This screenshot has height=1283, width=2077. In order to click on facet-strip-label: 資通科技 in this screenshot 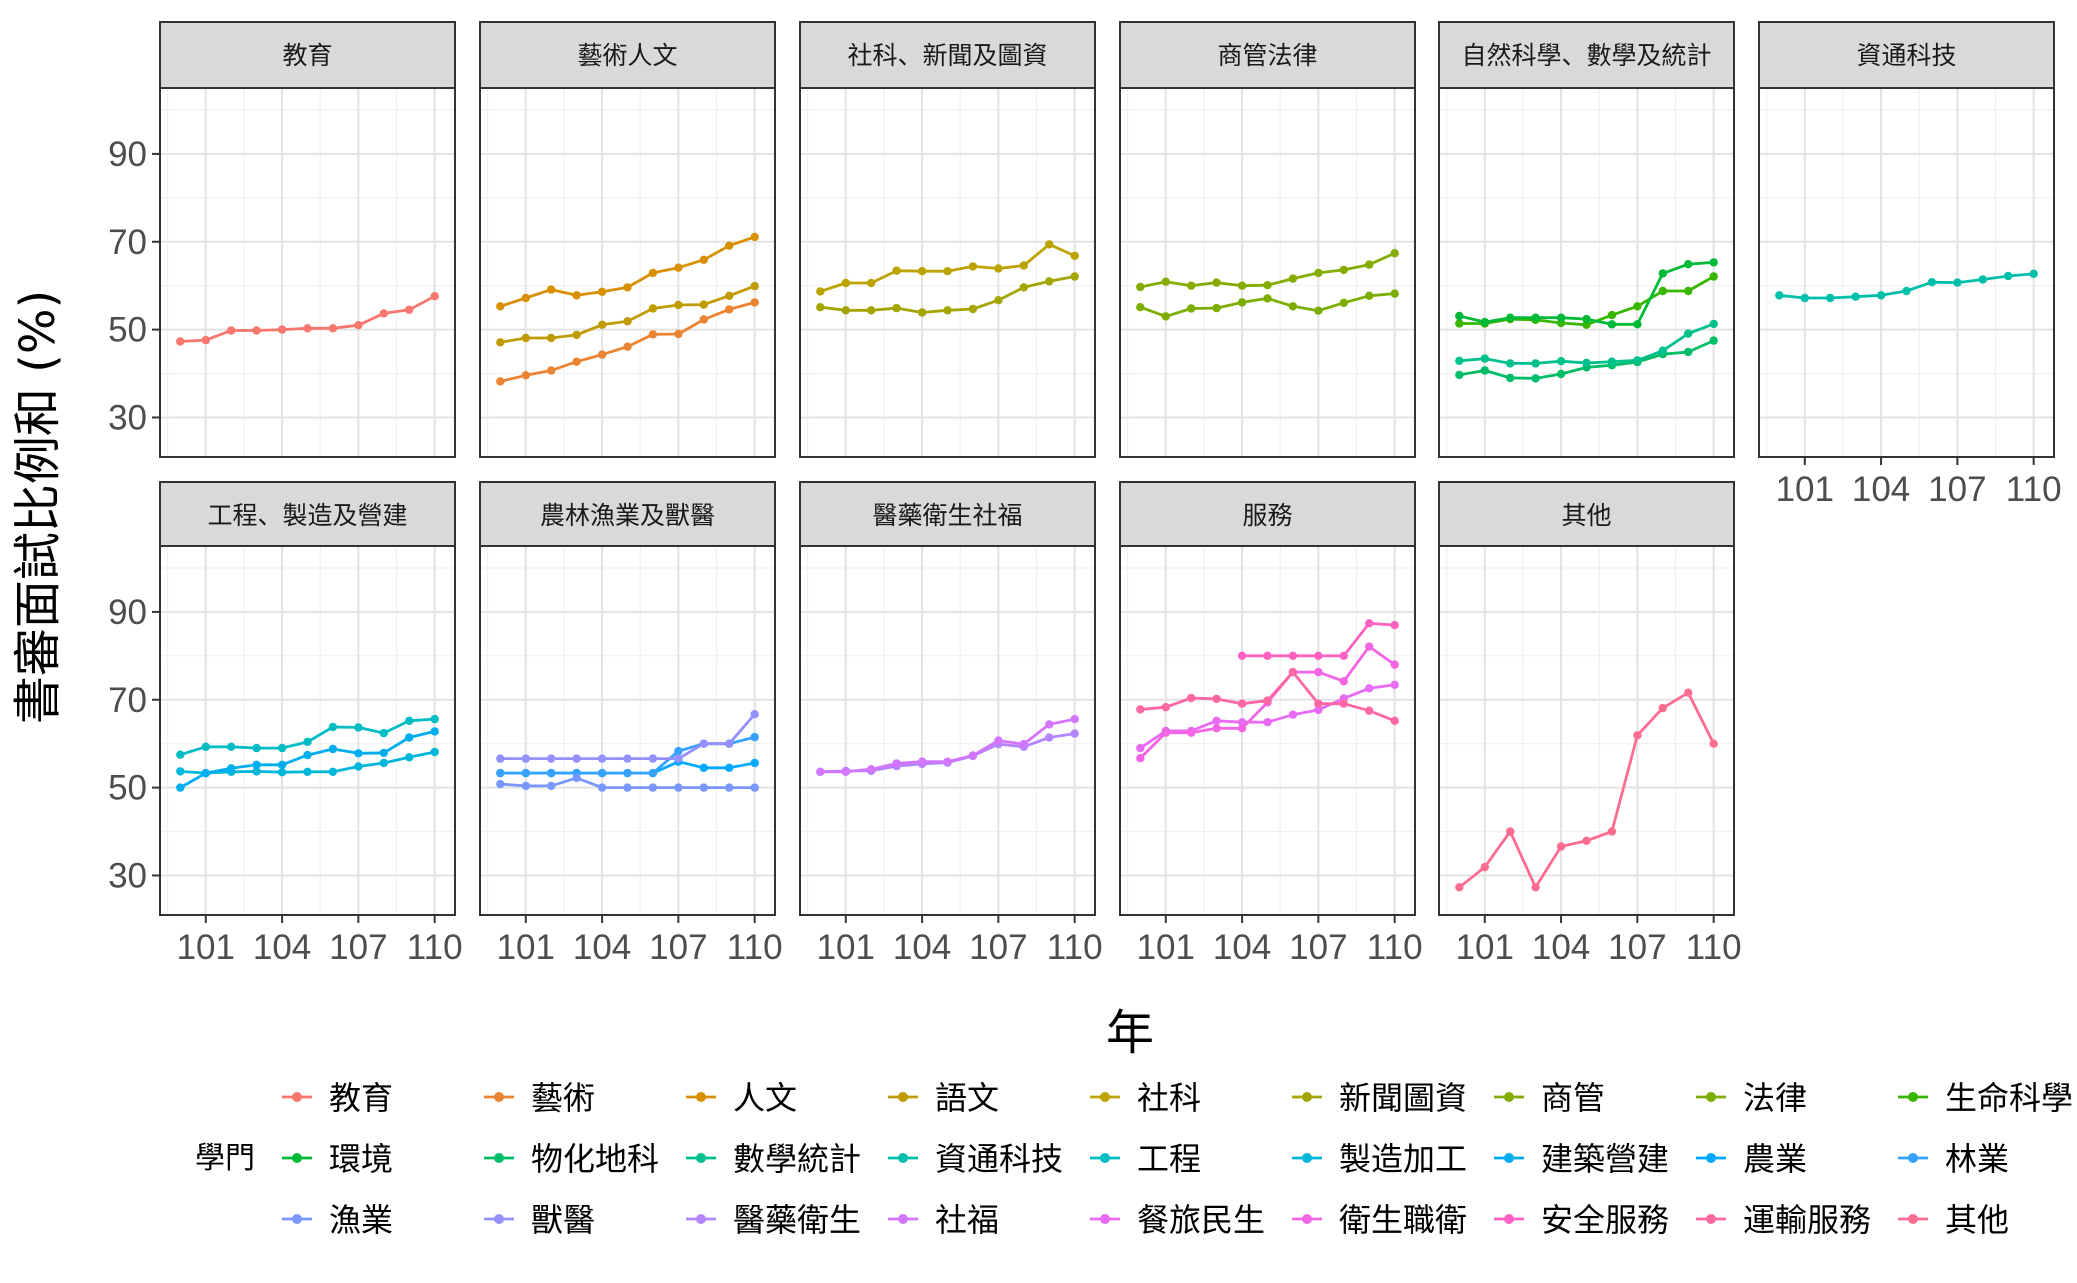, I will do `click(1906, 55)`.